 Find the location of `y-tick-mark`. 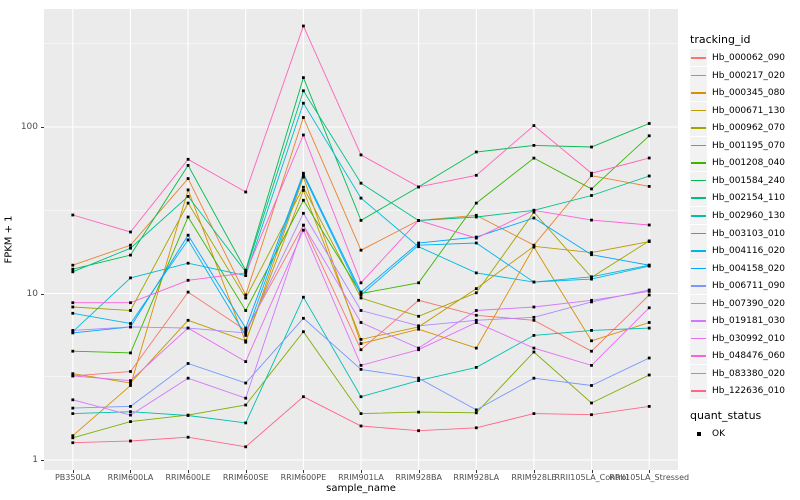

y-tick-mark is located at coordinates (42, 294).